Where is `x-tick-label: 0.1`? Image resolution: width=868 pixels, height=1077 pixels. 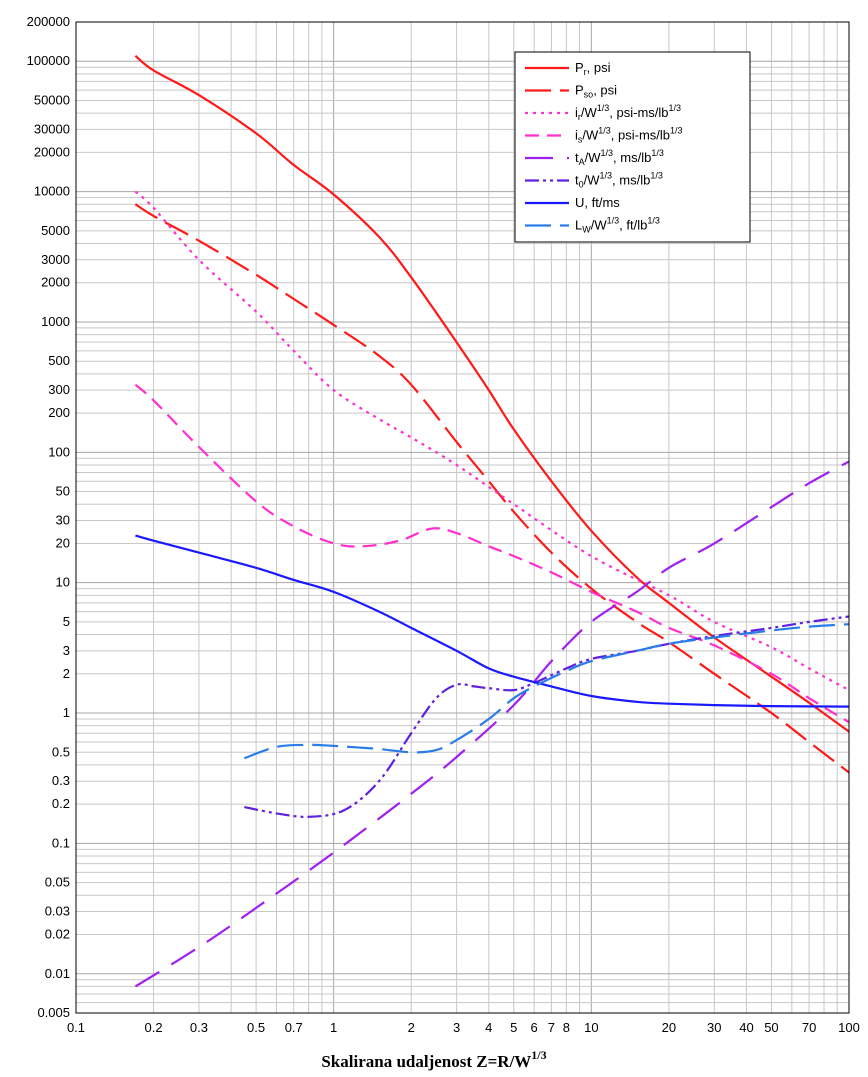
x-tick-label: 0.1 is located at coordinates (76, 1027).